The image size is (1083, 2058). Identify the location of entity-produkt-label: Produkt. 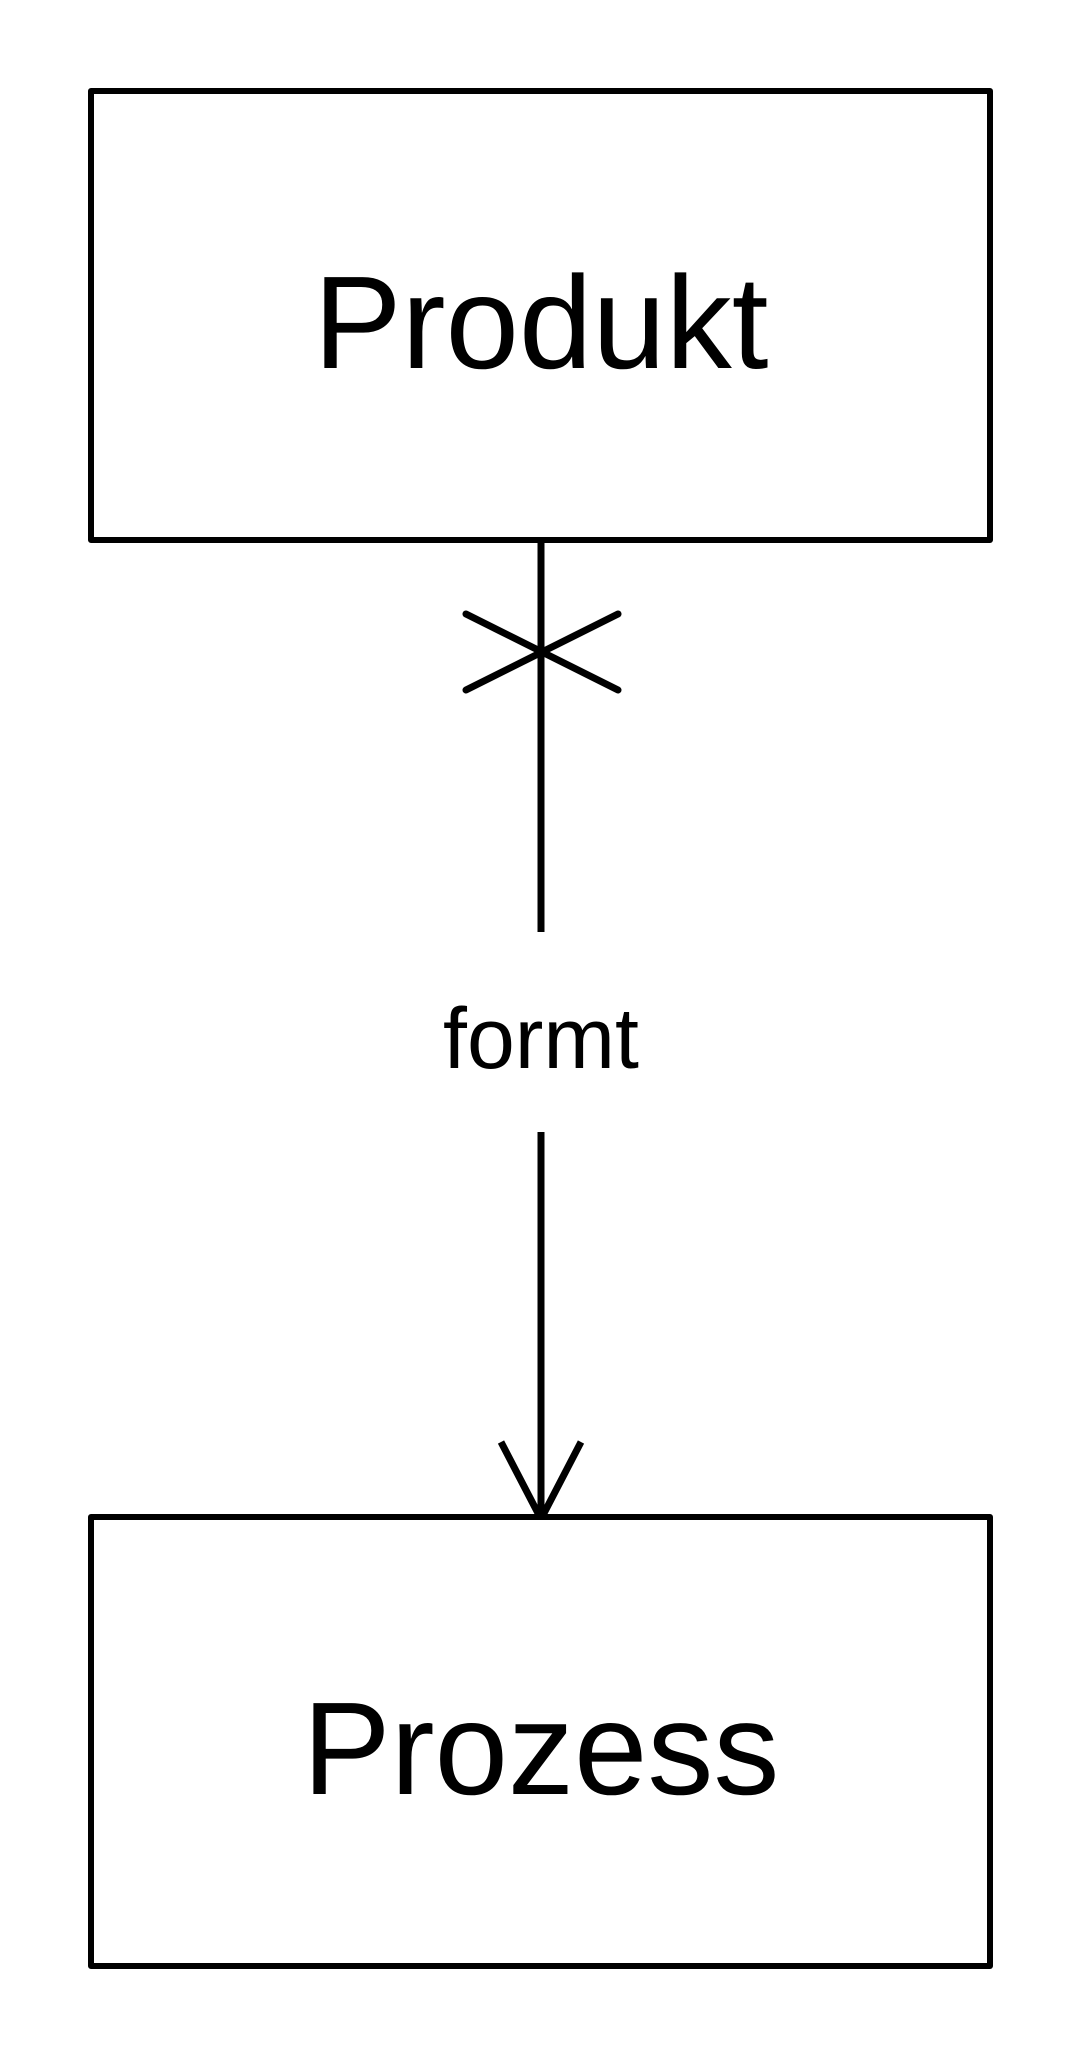
(541, 322).